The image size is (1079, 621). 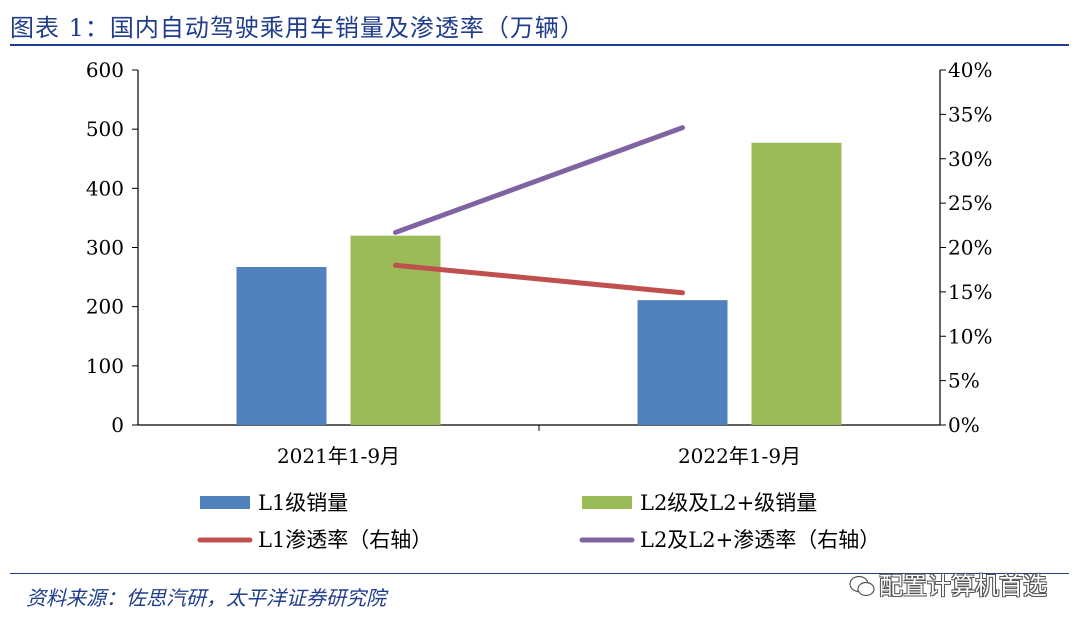 I want to click on legend-label: L1渗透率（右轴）, so click(x=345, y=540).